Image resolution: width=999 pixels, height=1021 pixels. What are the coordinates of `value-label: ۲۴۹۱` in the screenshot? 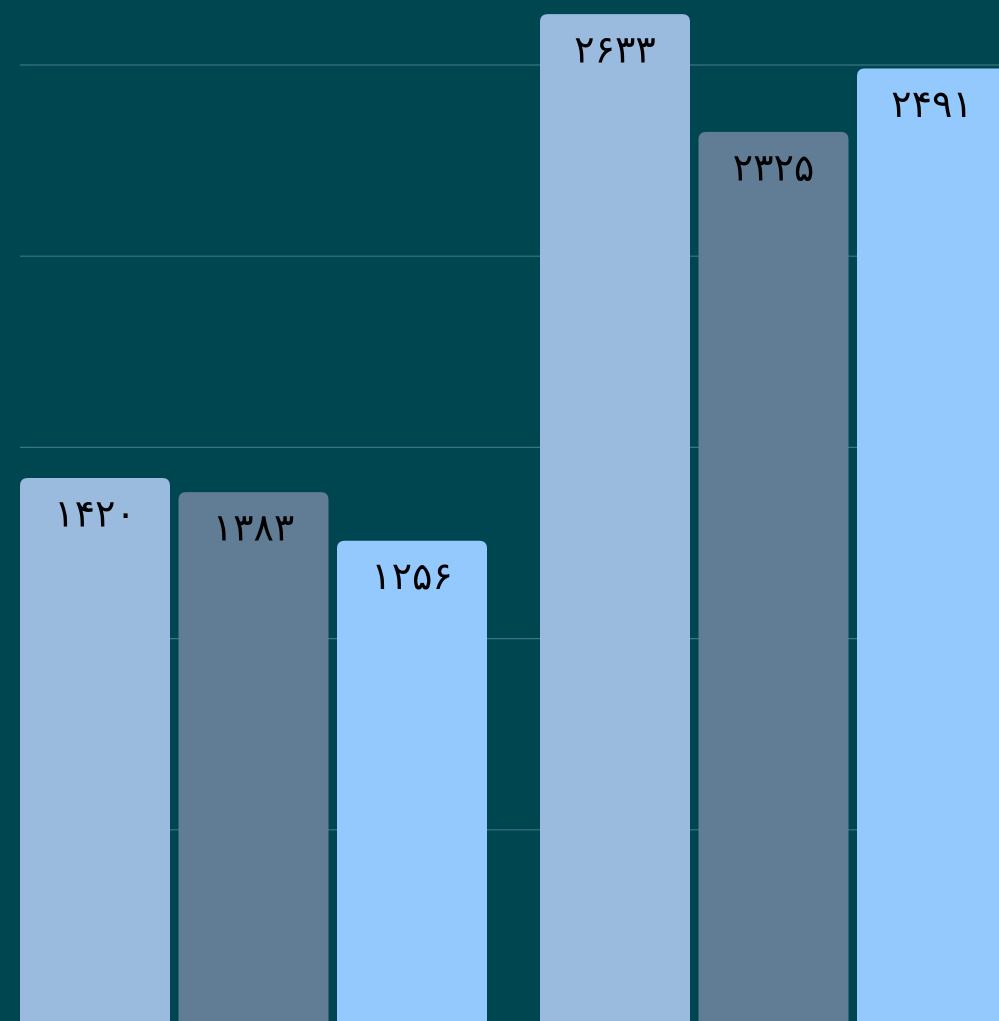 It's located at (932, 104).